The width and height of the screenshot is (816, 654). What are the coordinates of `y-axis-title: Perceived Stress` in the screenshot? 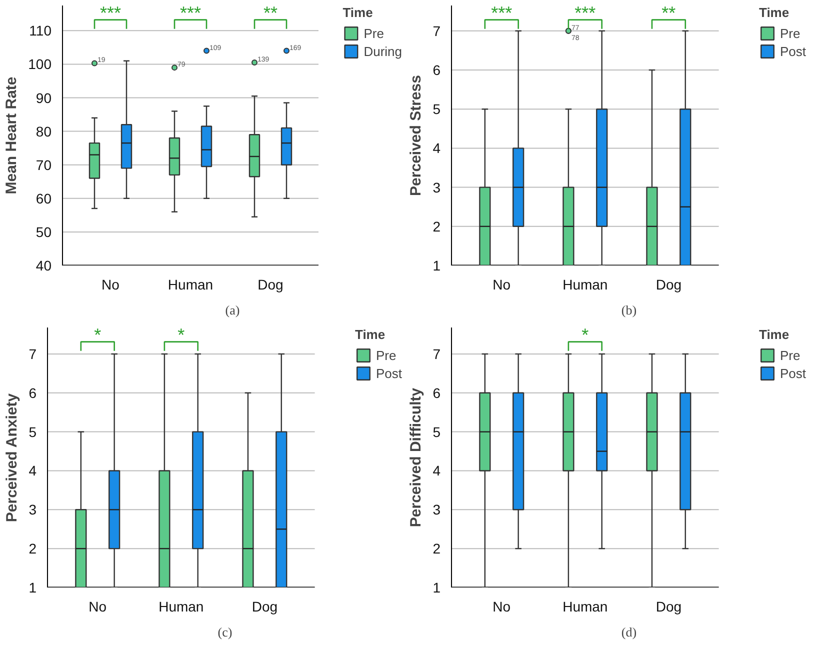 It's located at (416, 135).